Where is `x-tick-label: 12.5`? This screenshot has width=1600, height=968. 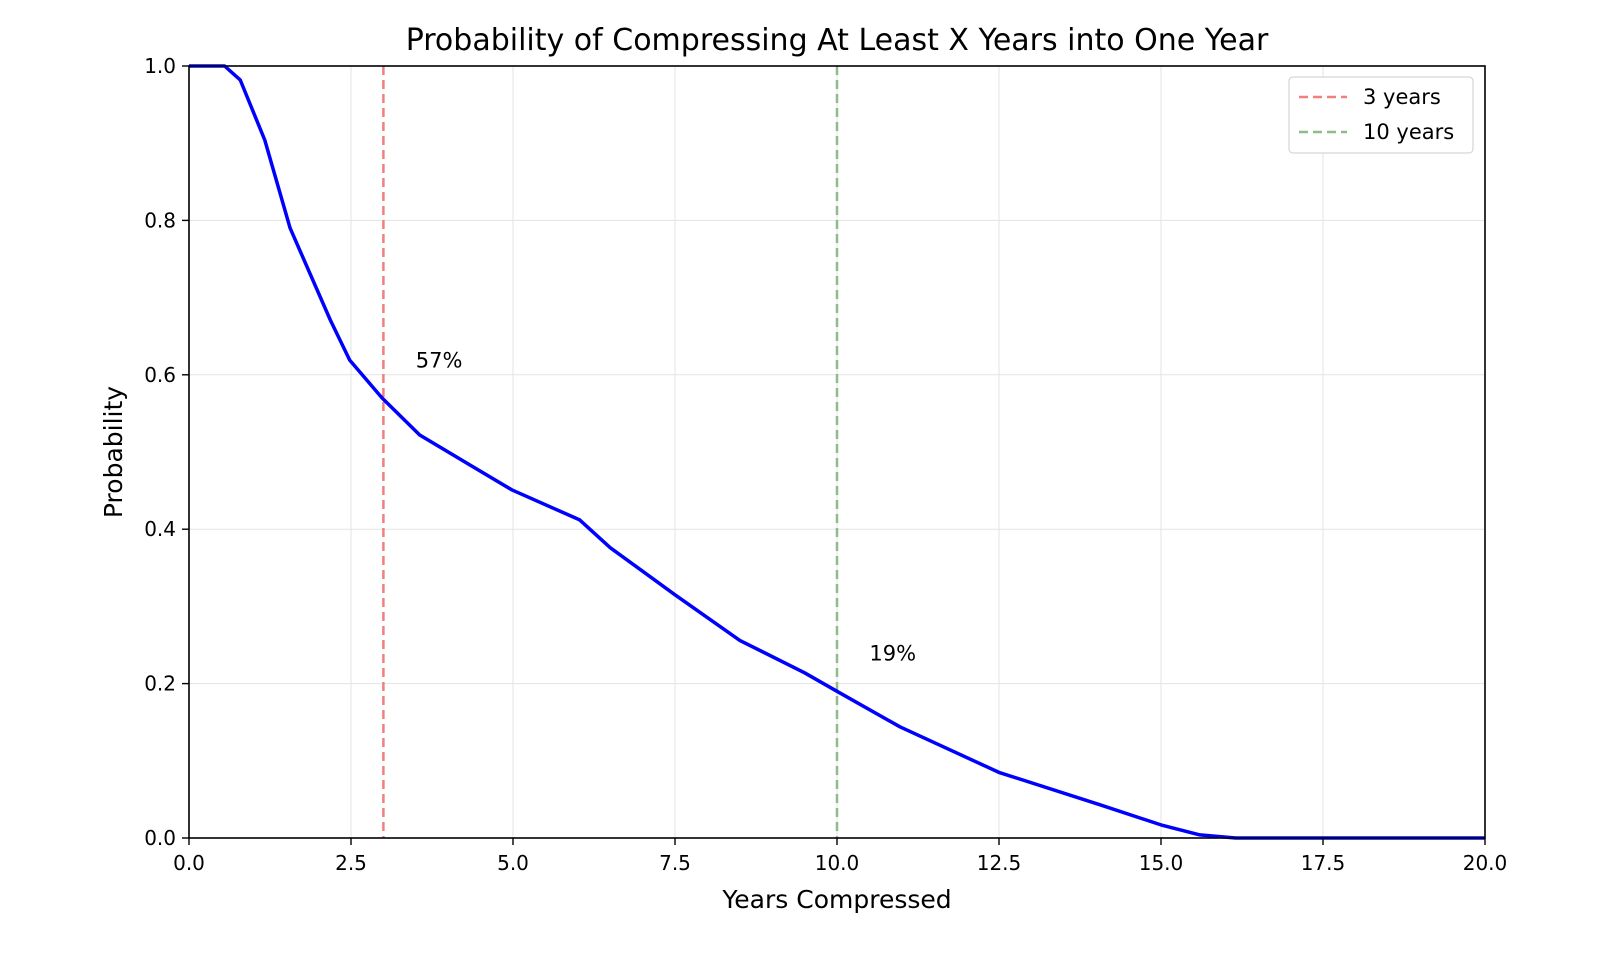
x-tick-label: 12.5 is located at coordinates (999, 863).